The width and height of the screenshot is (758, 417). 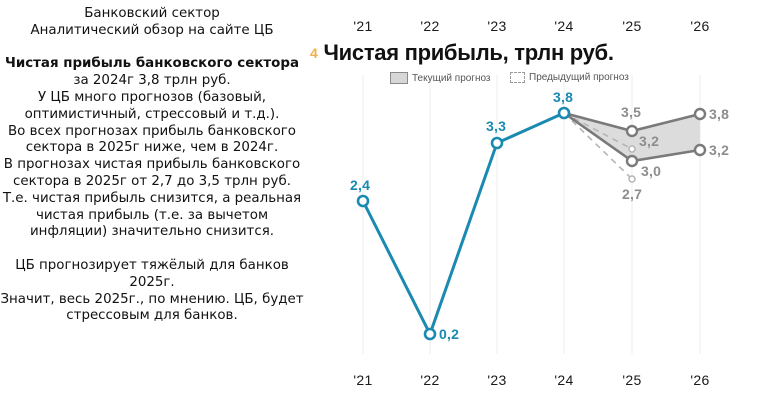 What do you see at coordinates (719, 150) in the screenshot?
I see `data-label-2026-low: 3,2` at bounding box center [719, 150].